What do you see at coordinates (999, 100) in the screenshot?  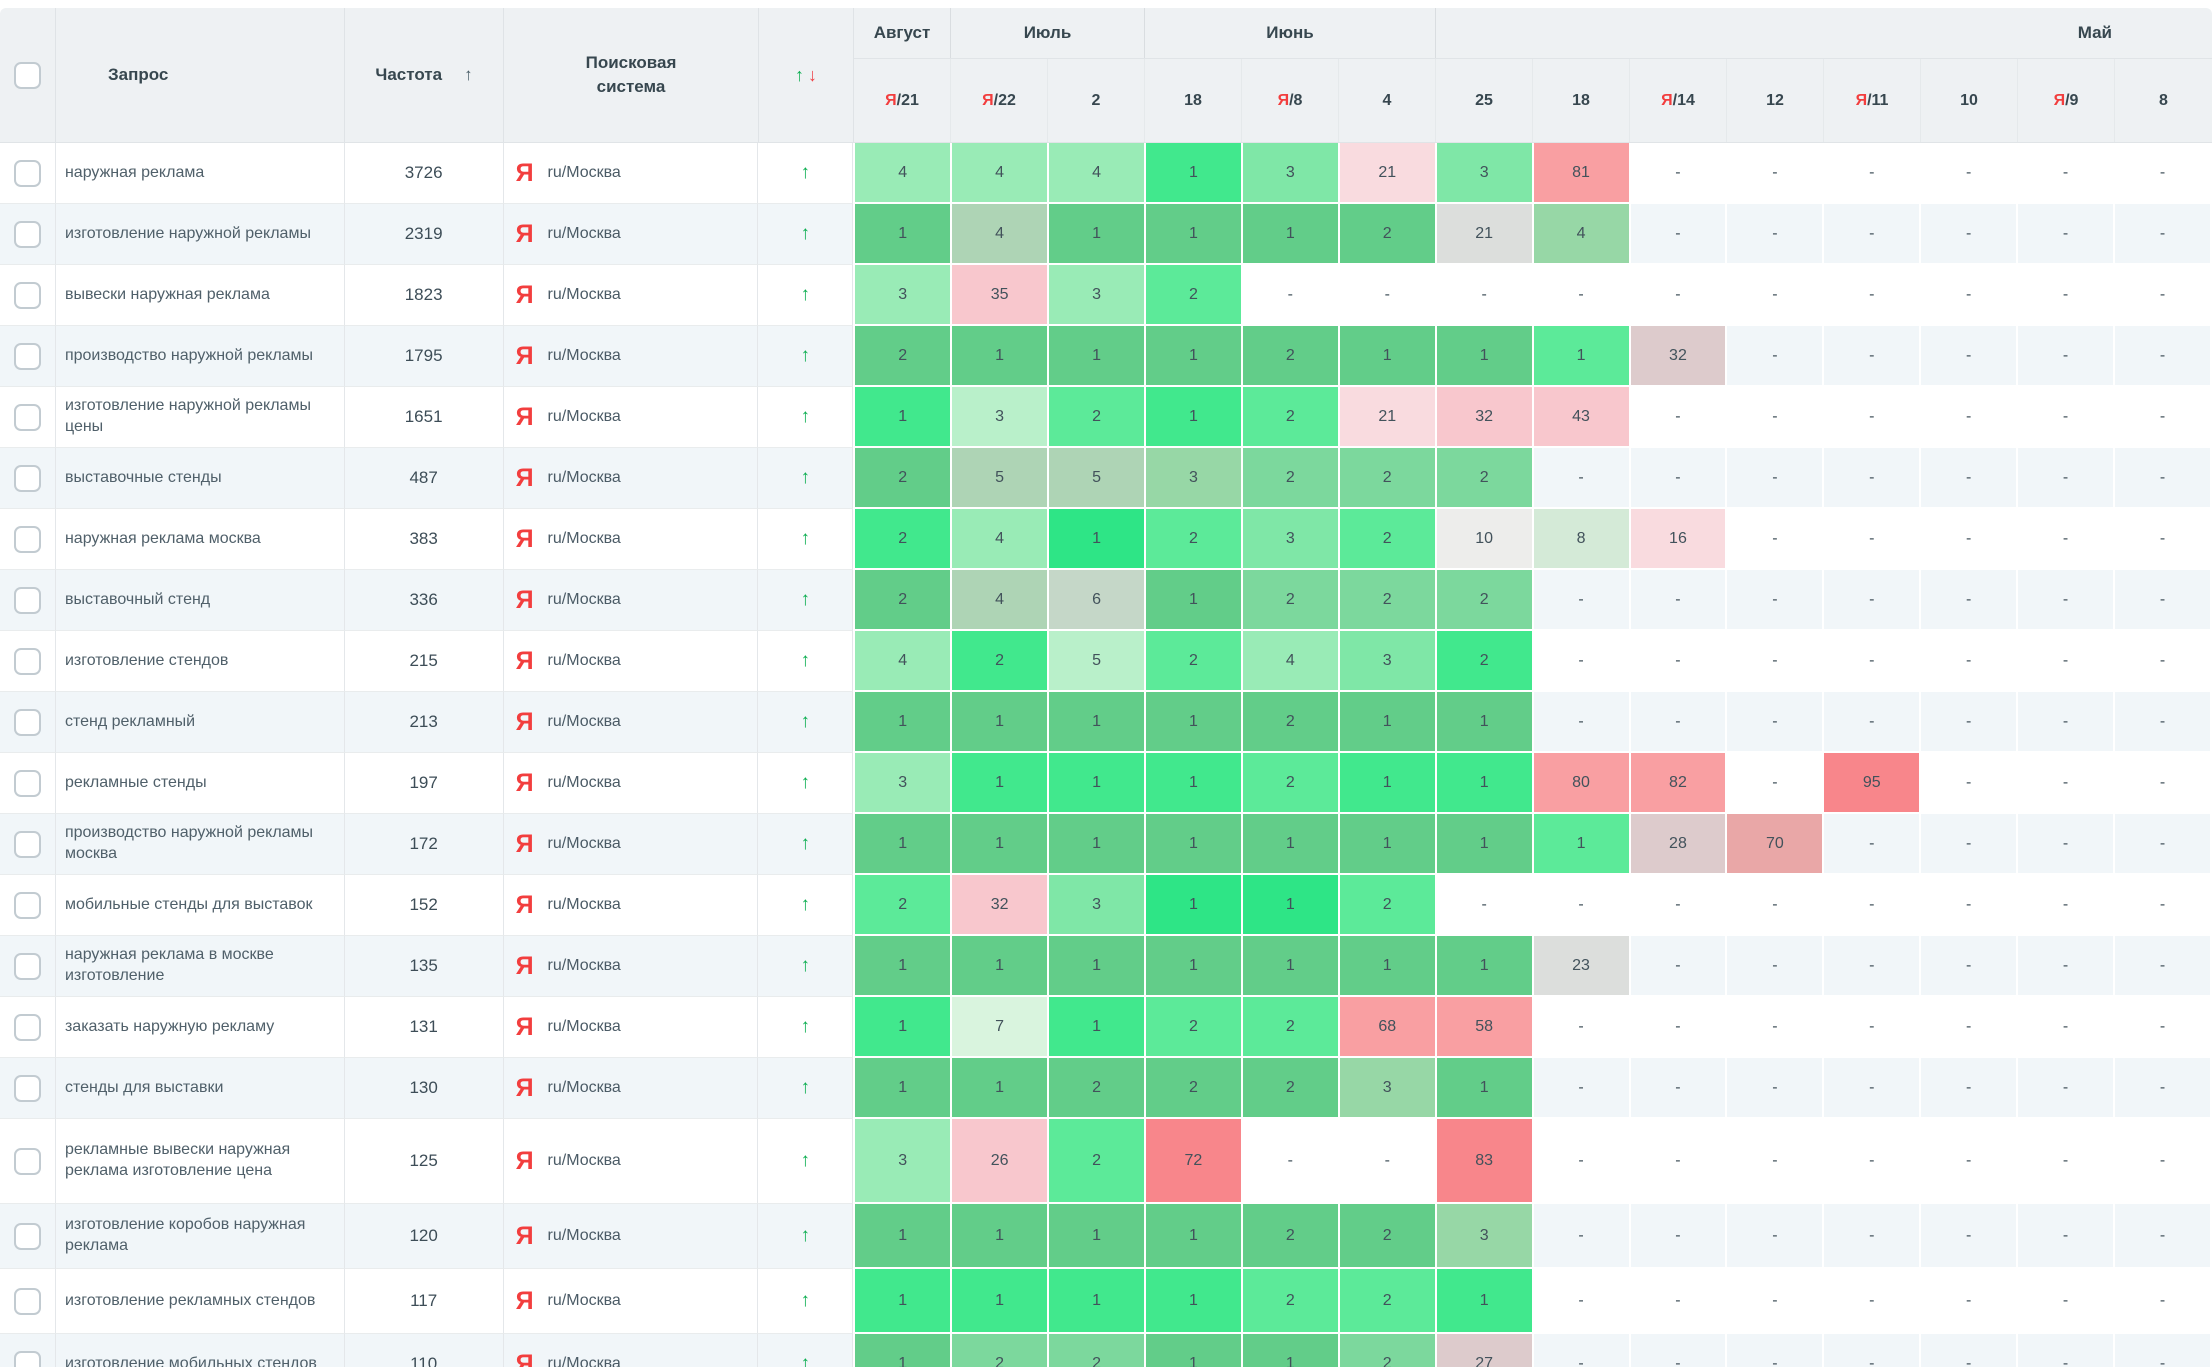 I see `date-column-header: Я/22` at bounding box center [999, 100].